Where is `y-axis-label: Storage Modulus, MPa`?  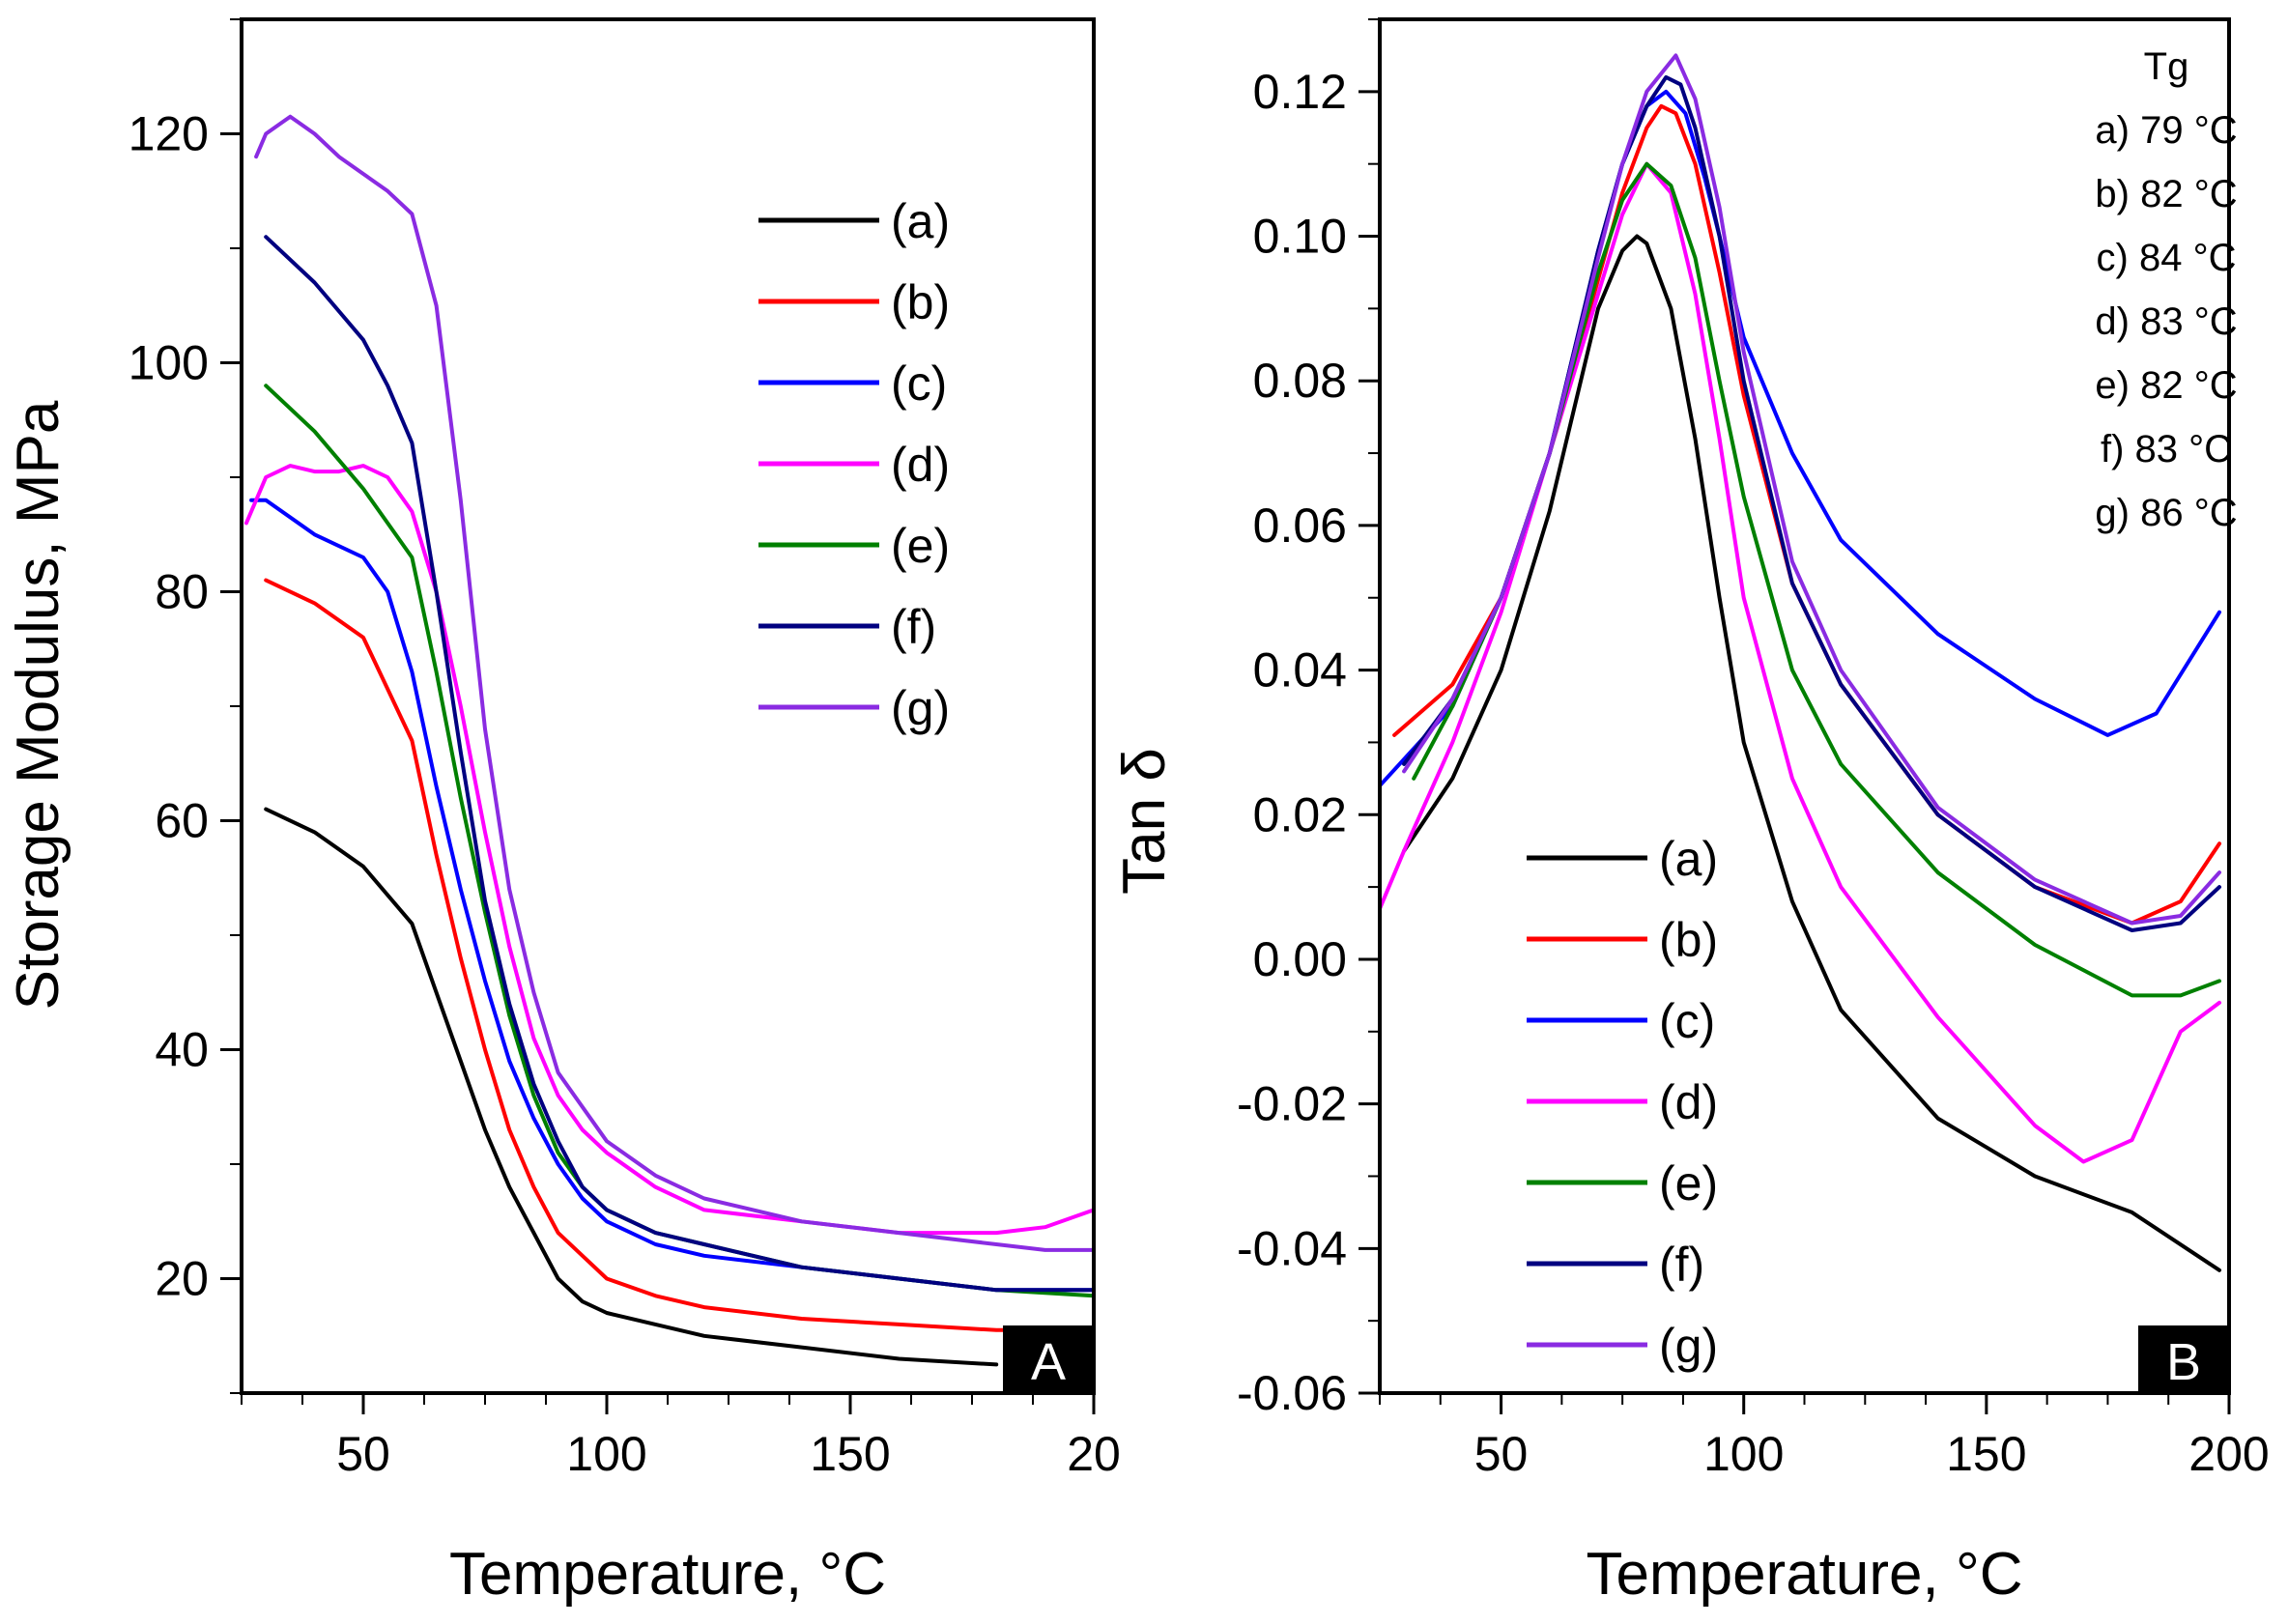 y-axis-label: Storage Modulus, MPa is located at coordinates (38, 705).